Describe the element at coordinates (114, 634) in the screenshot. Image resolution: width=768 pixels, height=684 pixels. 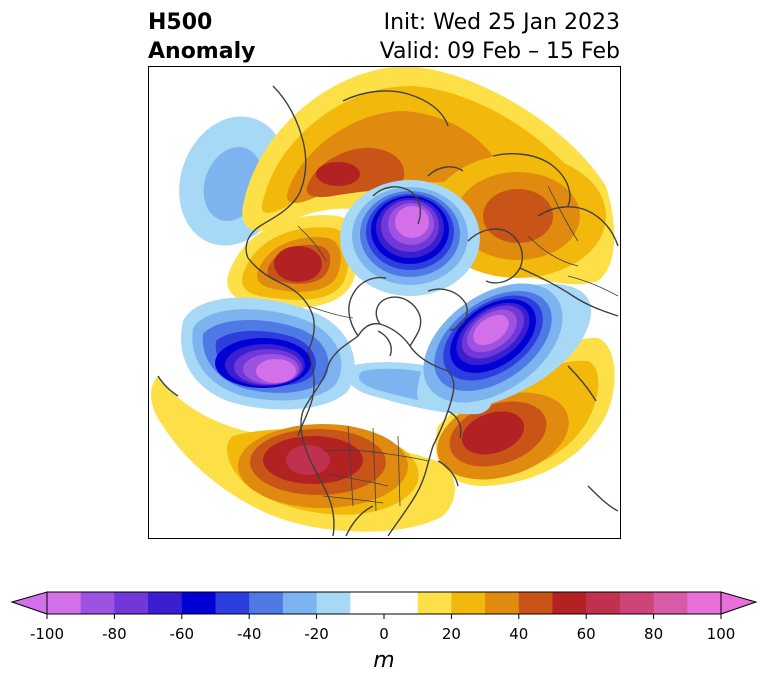
I see `colorbar-tick-label: -80` at that location.